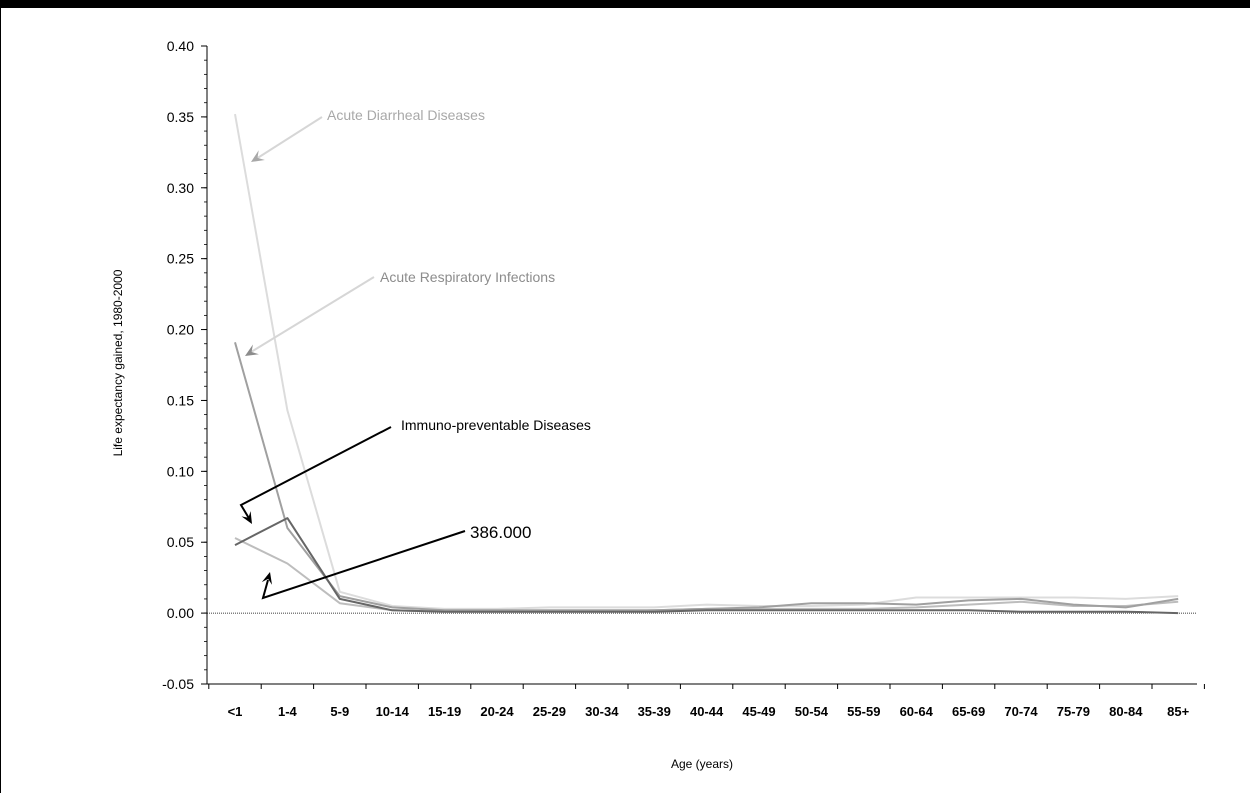 The width and height of the screenshot is (1250, 793). What do you see at coordinates (467, 277) in the screenshot?
I see `annotation-label-respiratory: Acute Respiratory Infections` at bounding box center [467, 277].